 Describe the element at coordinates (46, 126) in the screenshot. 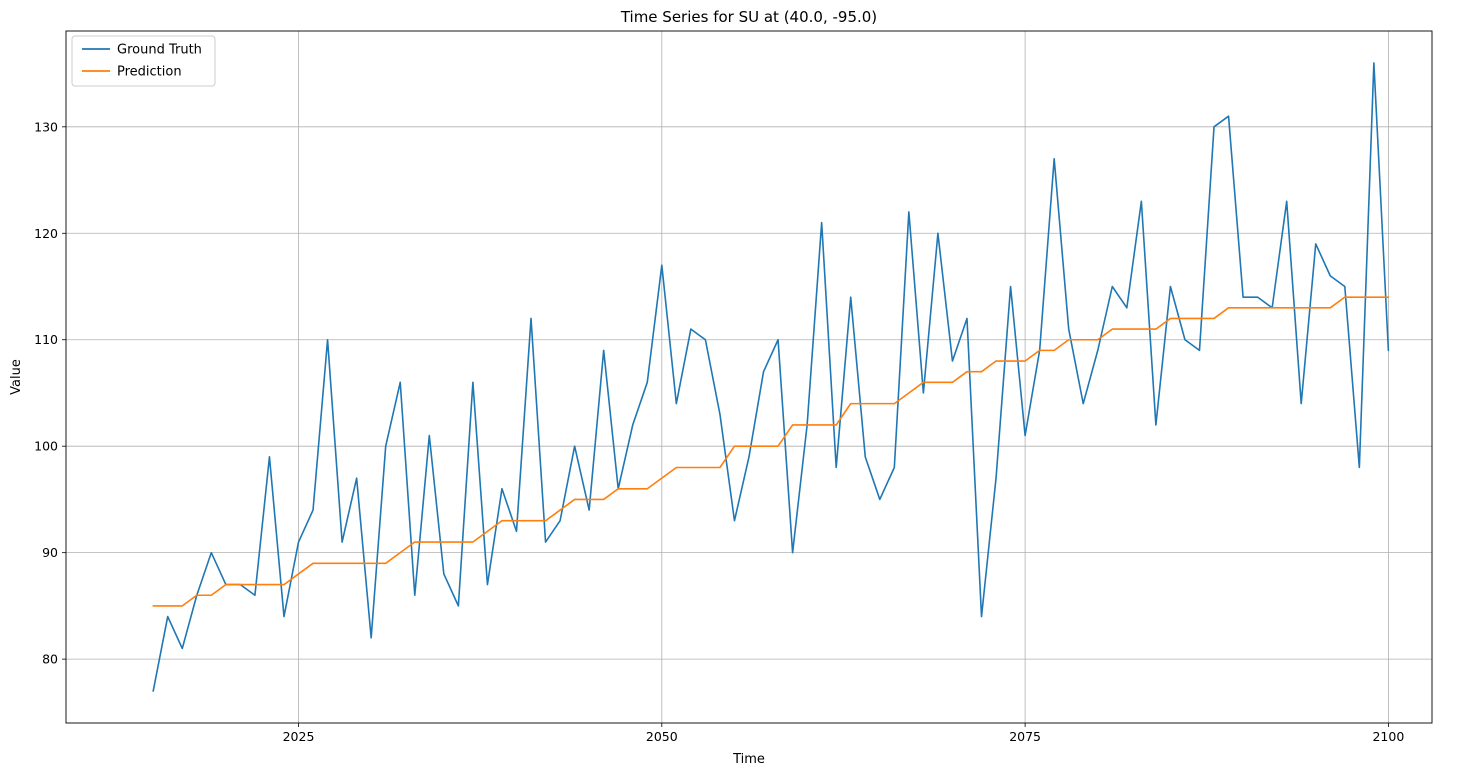

I see `y-tick-label: 130` at that location.